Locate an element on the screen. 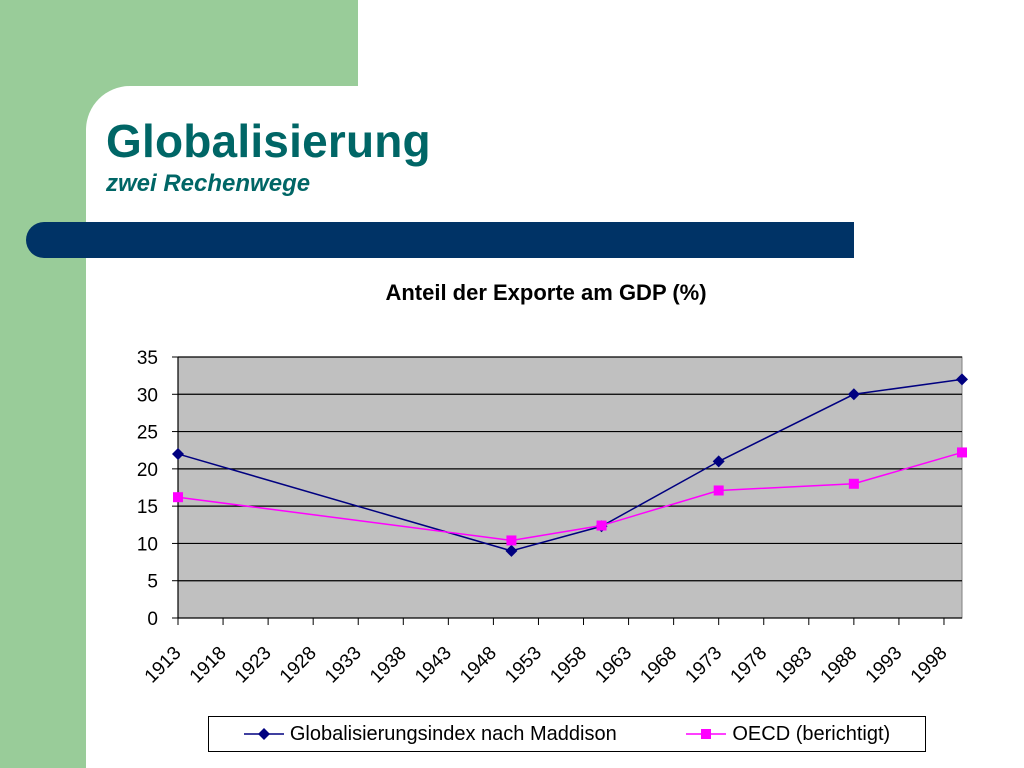 The width and height of the screenshot is (1024, 768). x-tick-label: 1918 is located at coordinates (208, 665).